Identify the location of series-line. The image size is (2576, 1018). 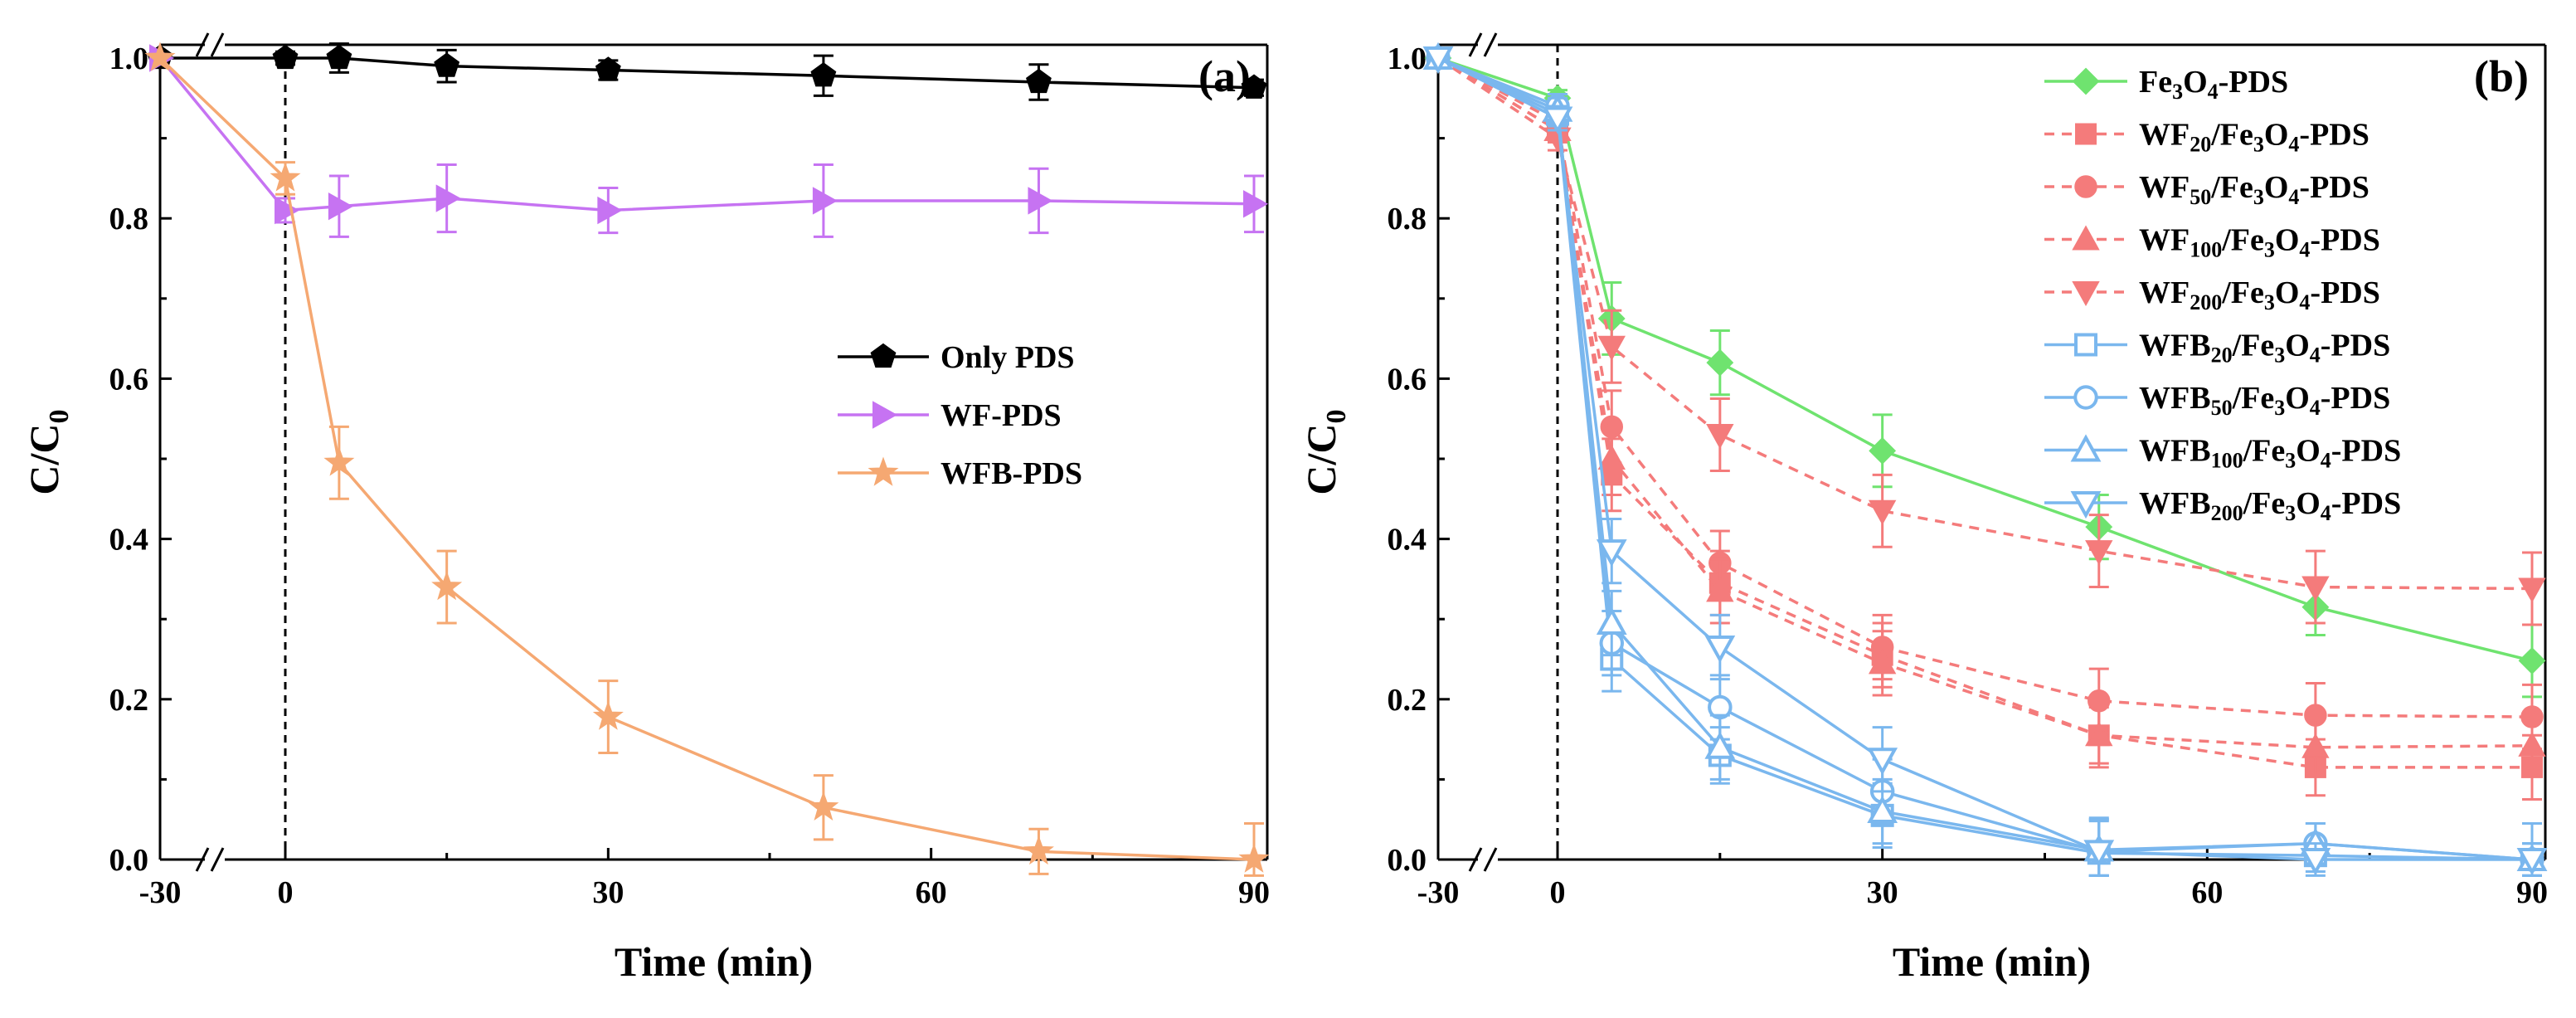
(708, 73).